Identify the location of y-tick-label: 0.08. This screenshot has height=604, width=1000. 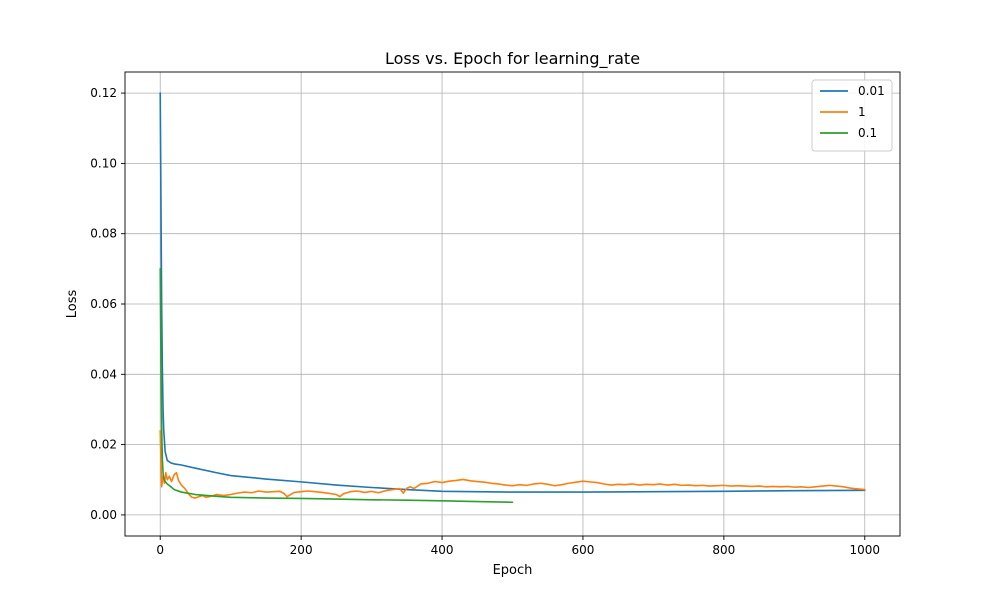
(103, 234).